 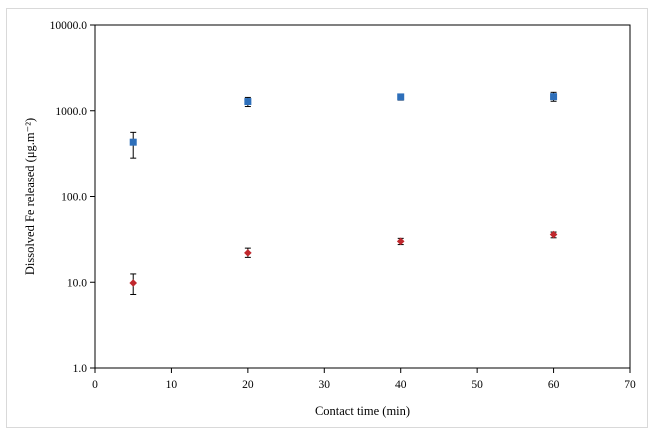 What do you see at coordinates (554, 385) in the screenshot?
I see `x-tick-label: 60` at bounding box center [554, 385].